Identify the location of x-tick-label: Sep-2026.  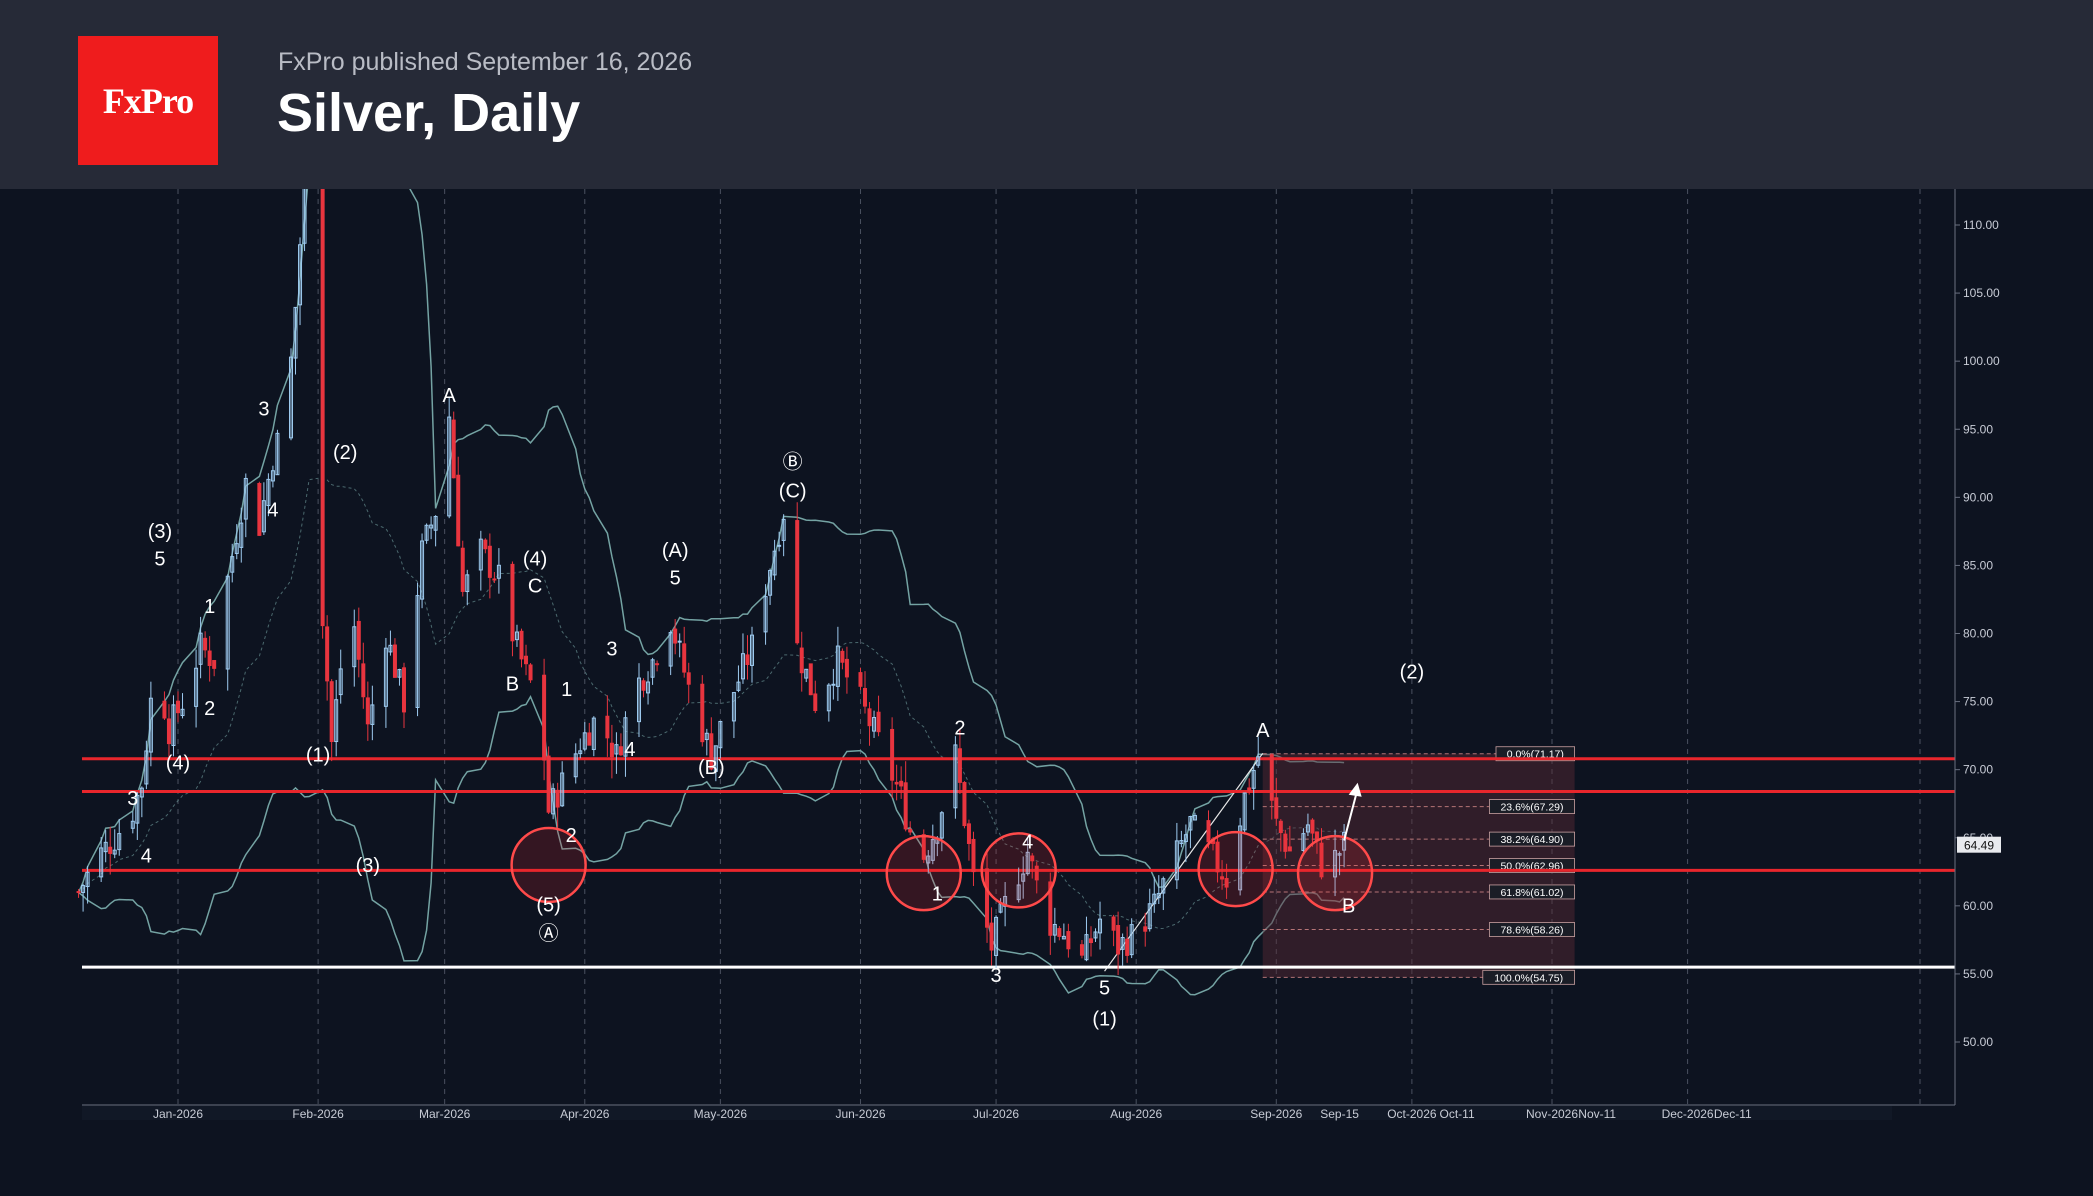
(1276, 1114).